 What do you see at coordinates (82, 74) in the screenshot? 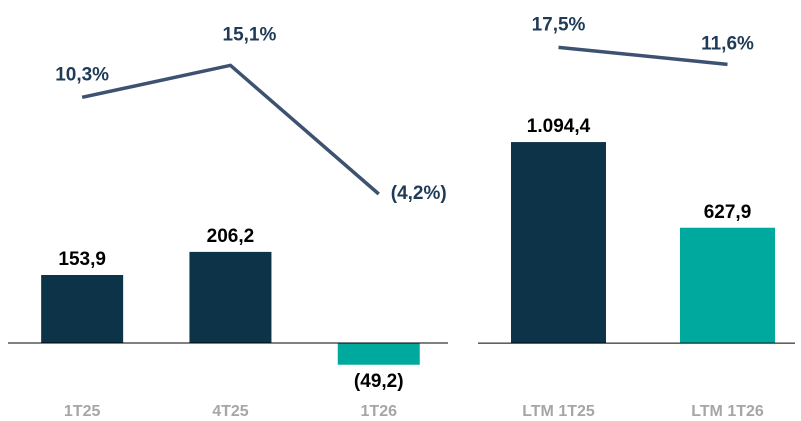
I see `line-value-label: 10,3%` at bounding box center [82, 74].